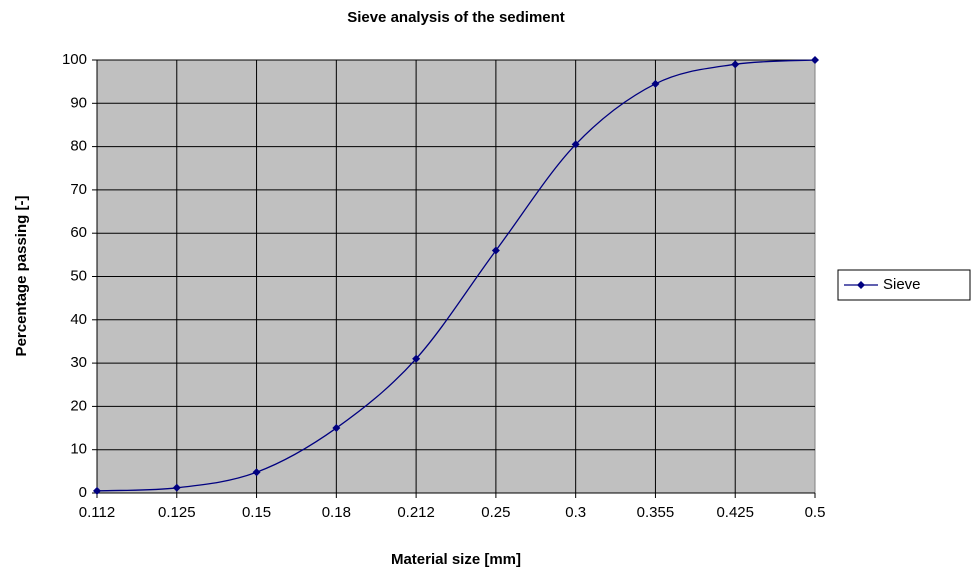 This screenshot has height=578, width=973. I want to click on x-tick-label: 0.3, so click(575, 512).